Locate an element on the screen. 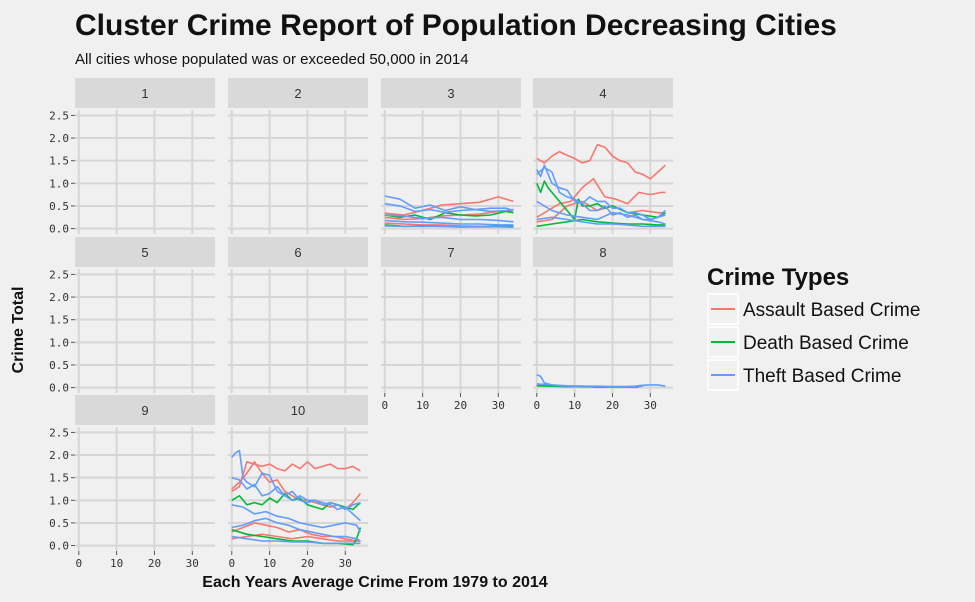 The width and height of the screenshot is (975, 602). legend-label: Assault Based Crime is located at coordinates (831, 310).